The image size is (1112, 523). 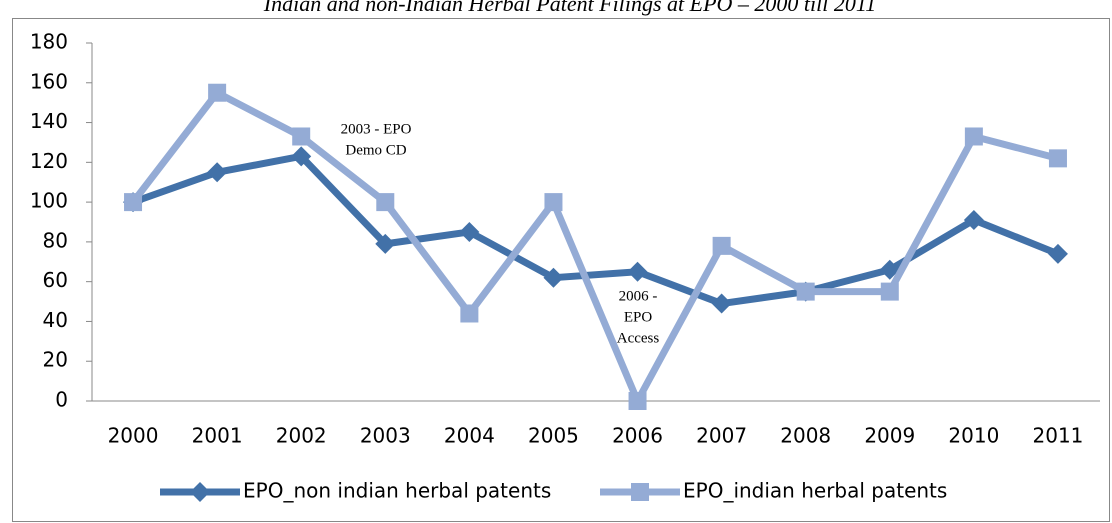 What do you see at coordinates (638, 338) in the screenshot?
I see `annotation: Access` at bounding box center [638, 338].